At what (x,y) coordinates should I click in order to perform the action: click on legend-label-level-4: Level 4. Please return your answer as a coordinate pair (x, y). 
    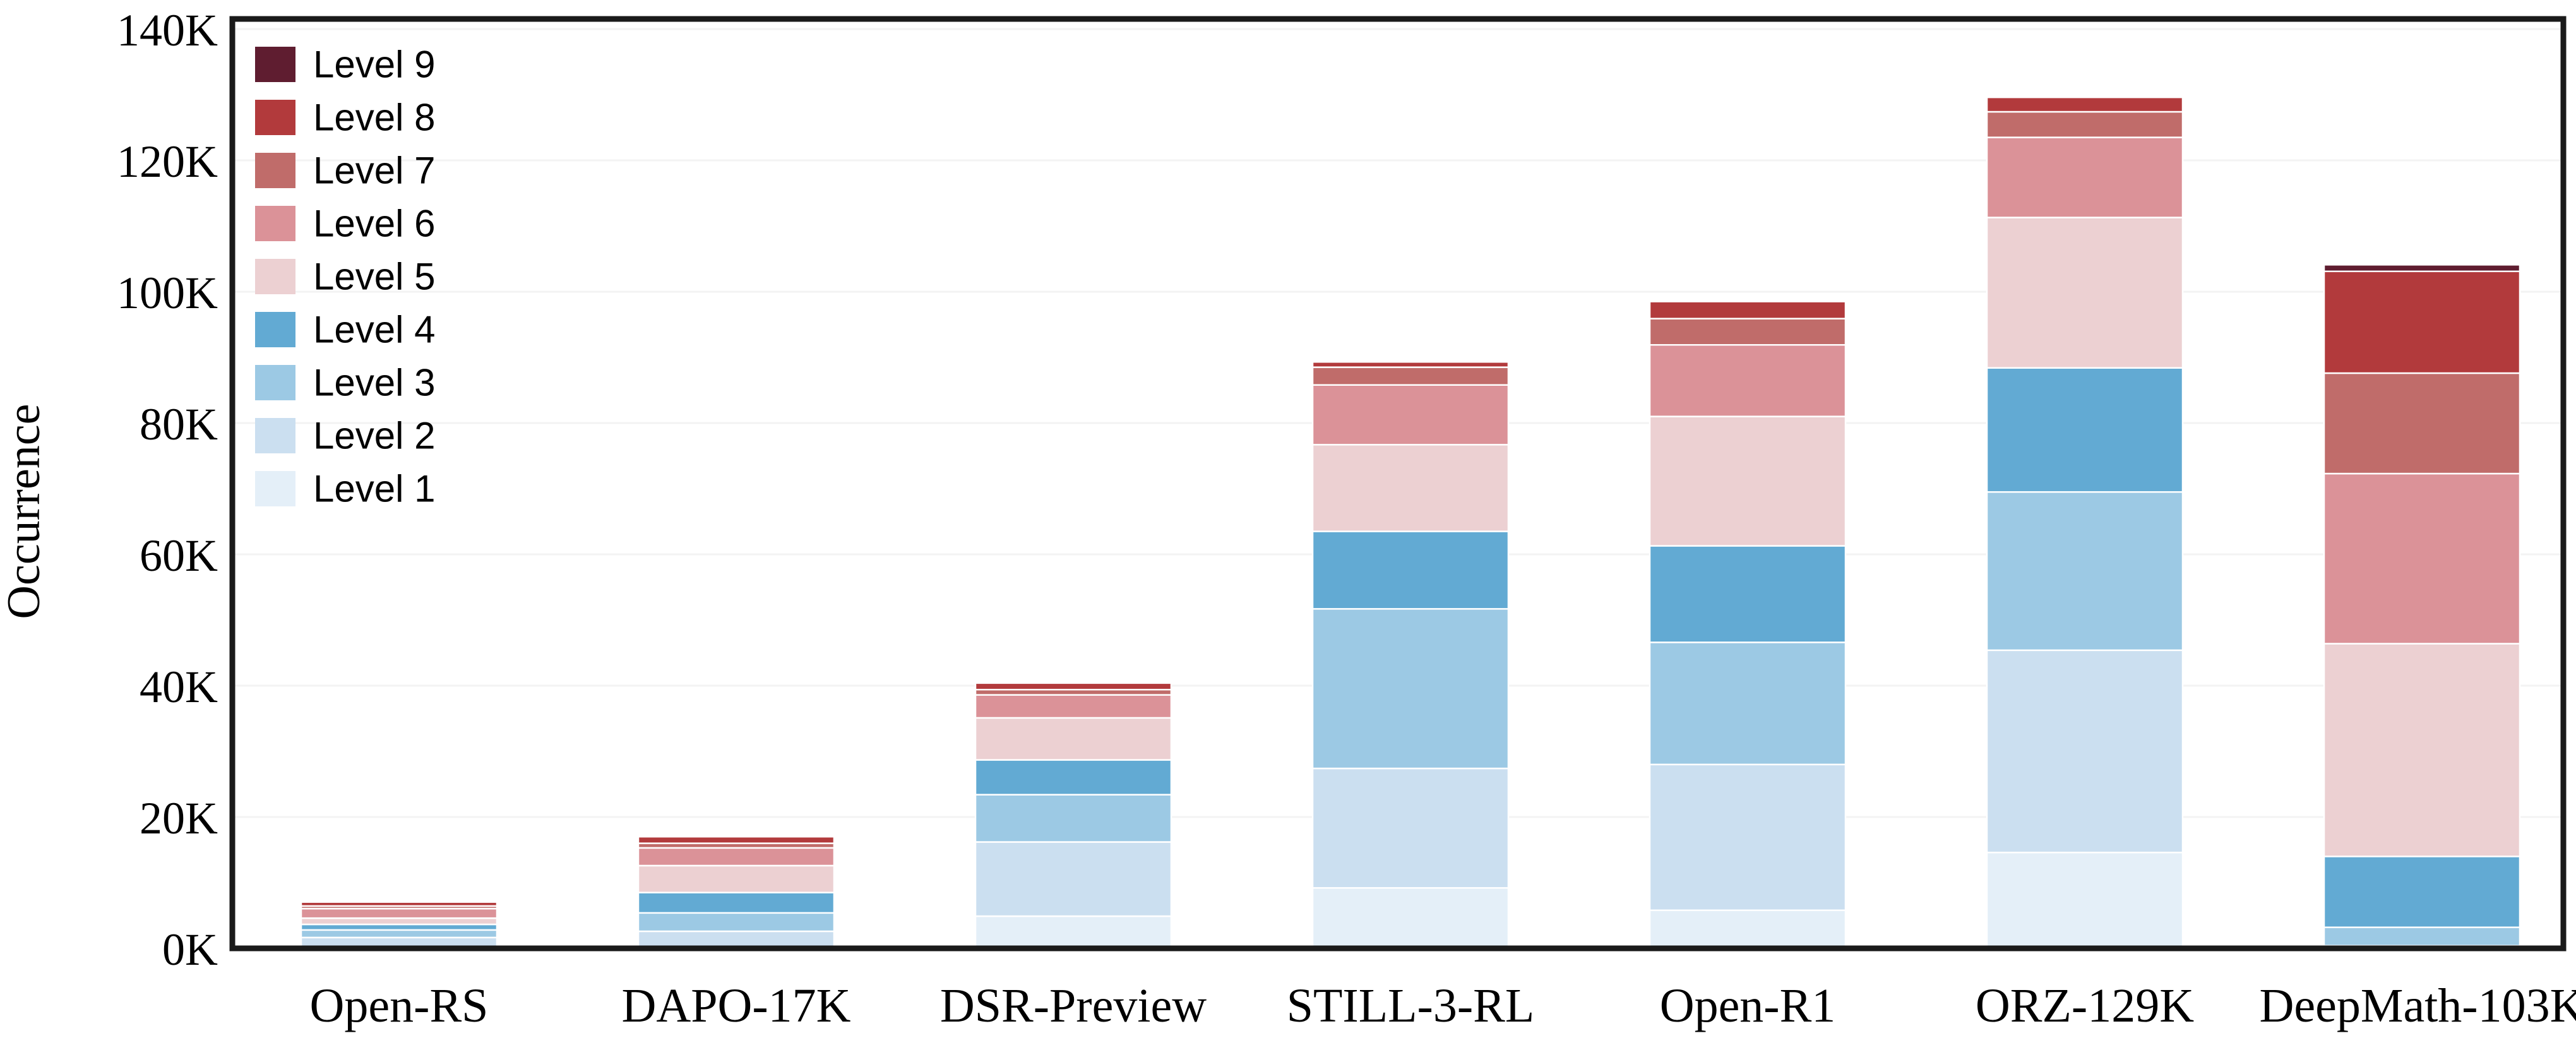
    Looking at the image, I should click on (374, 330).